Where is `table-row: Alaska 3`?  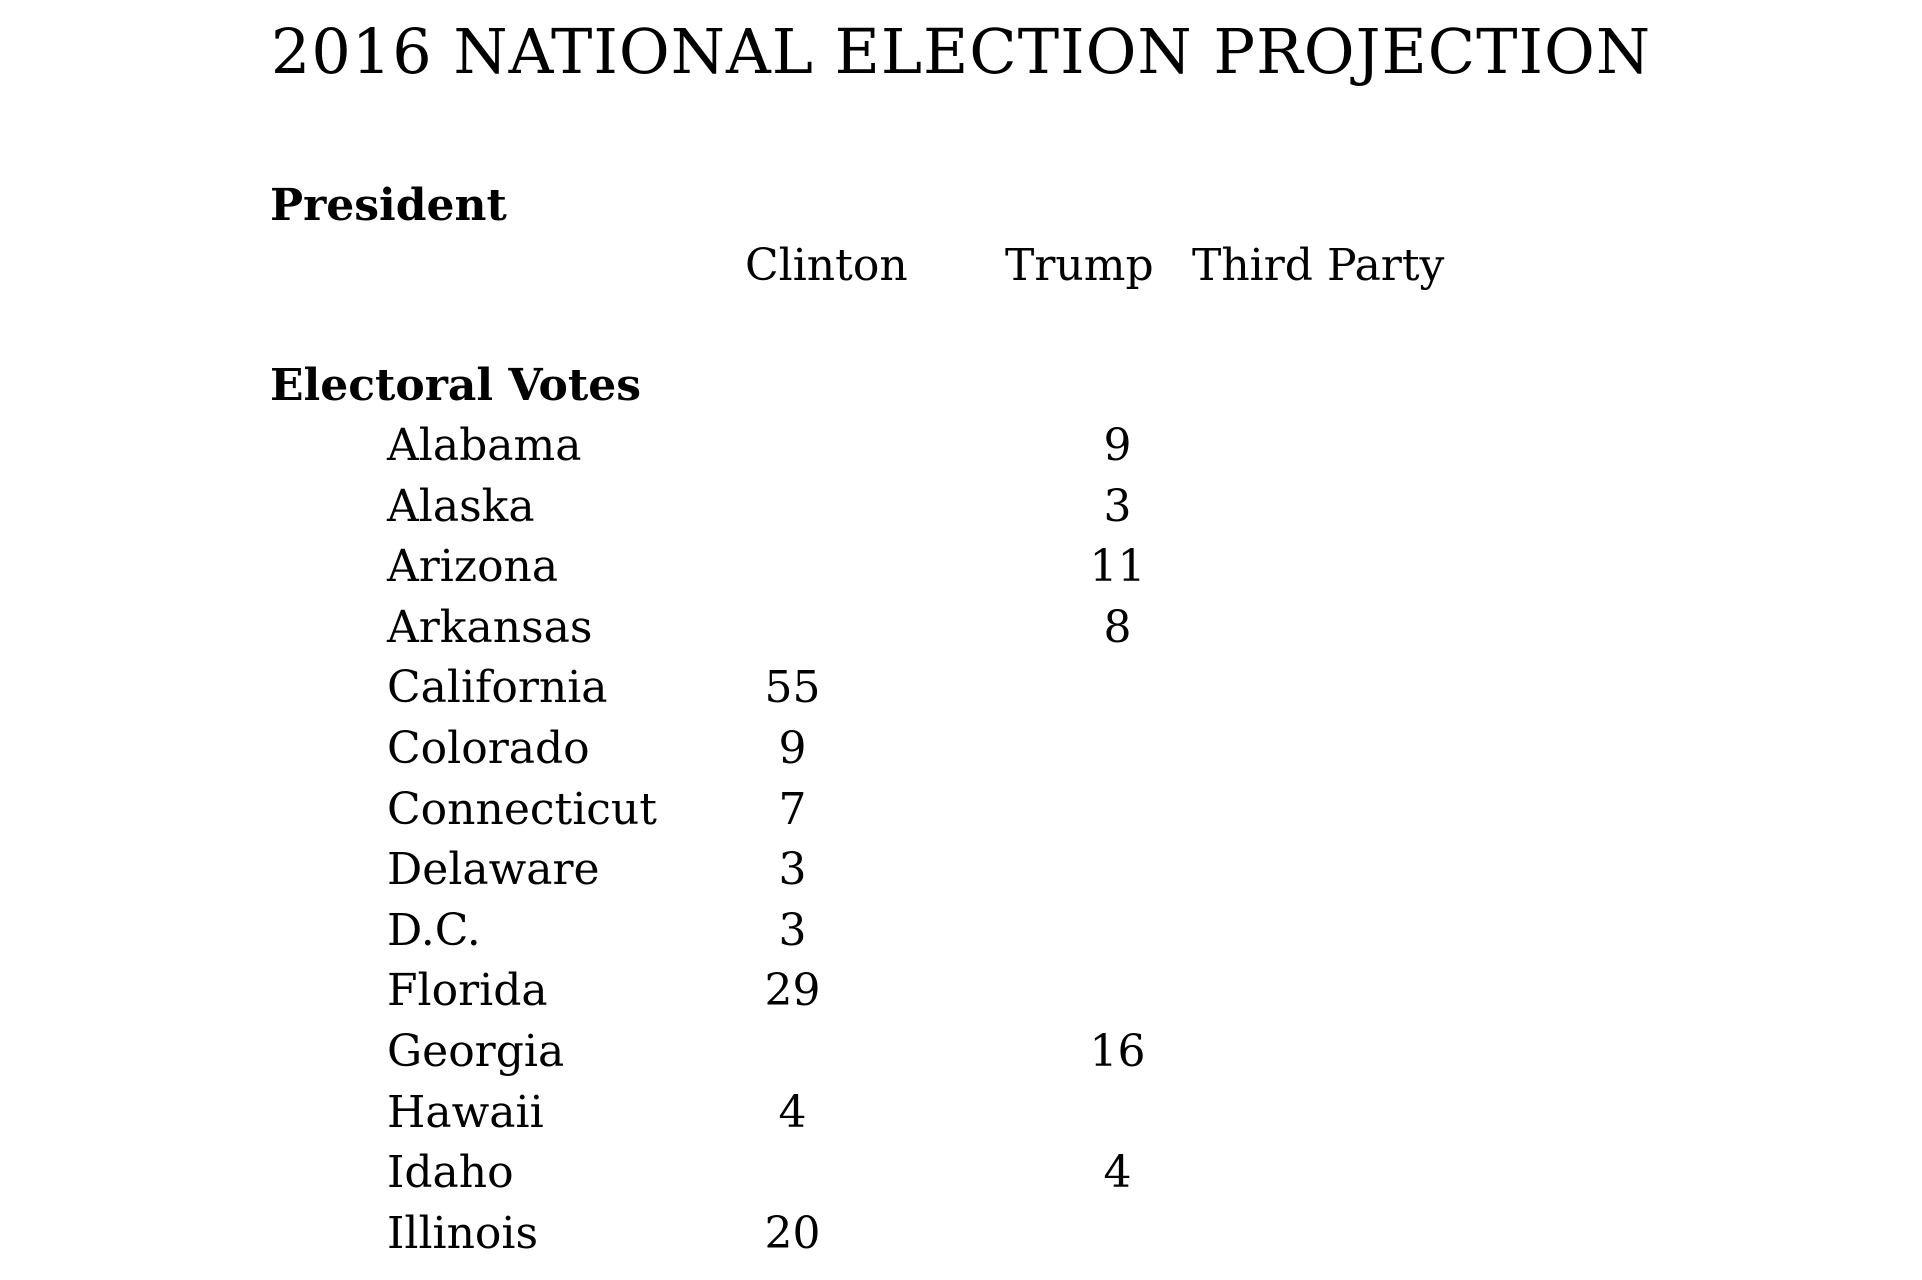 table-row: Alaska 3 is located at coordinates (961, 507).